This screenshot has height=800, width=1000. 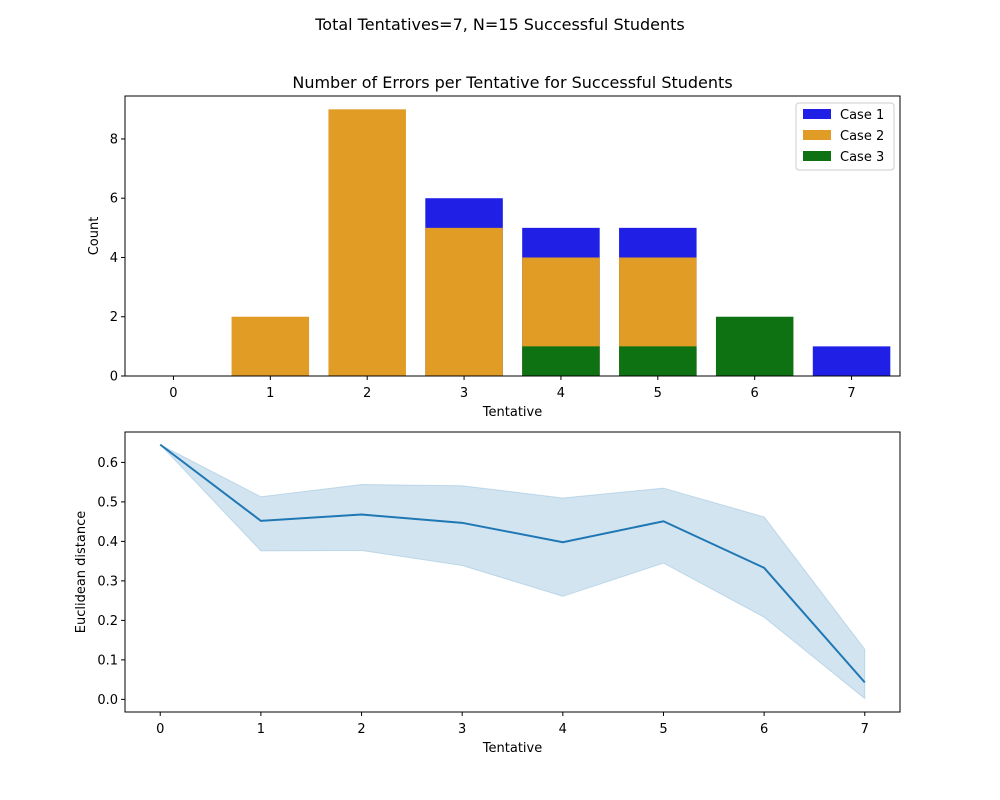 What do you see at coordinates (512, 412) in the screenshot?
I see `bar-chart-x-label: Tentative` at bounding box center [512, 412].